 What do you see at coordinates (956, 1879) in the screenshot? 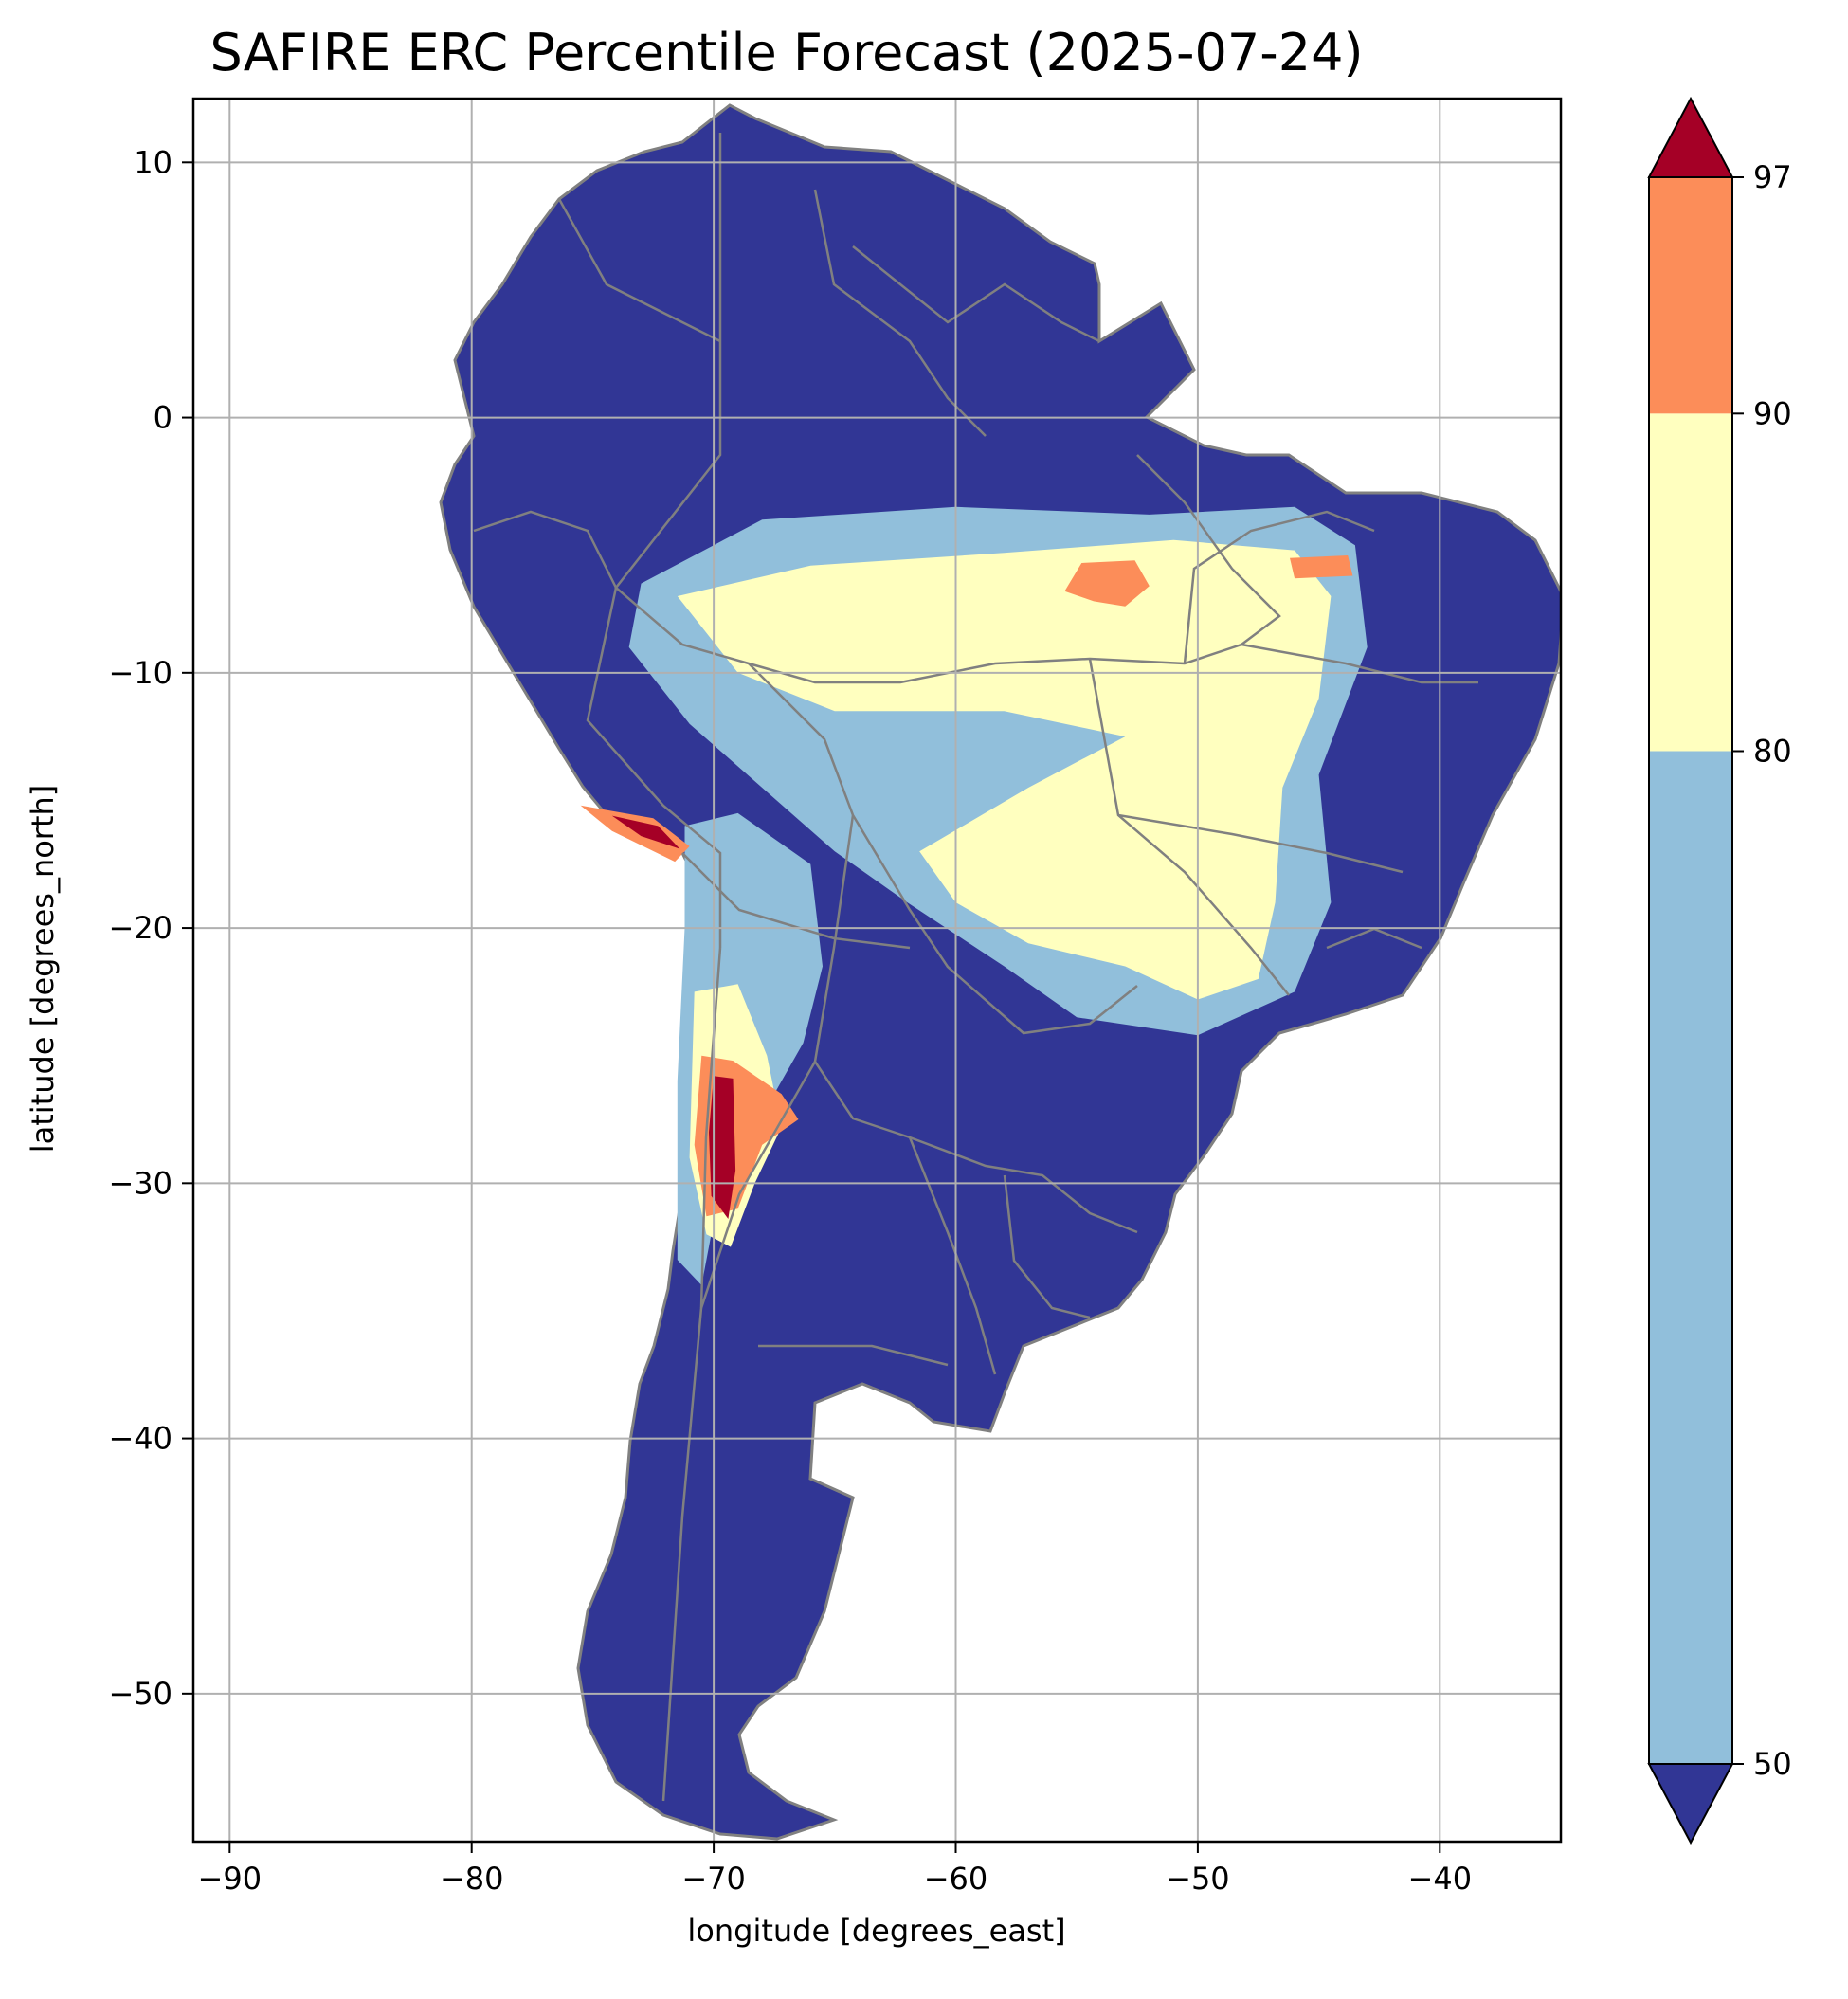
I see `x-tick-label: −60` at bounding box center [956, 1879].